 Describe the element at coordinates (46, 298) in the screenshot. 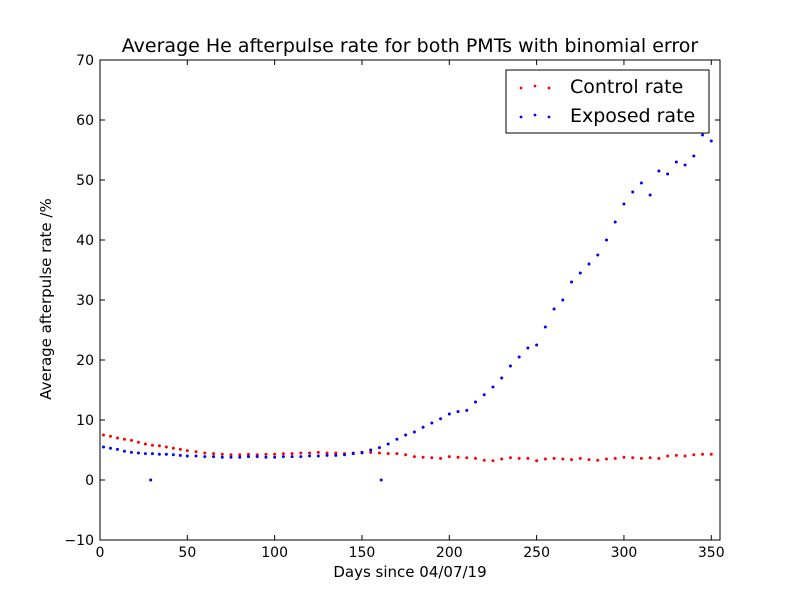

I see `y-axis-label: Average afterpulse rate /%` at that location.